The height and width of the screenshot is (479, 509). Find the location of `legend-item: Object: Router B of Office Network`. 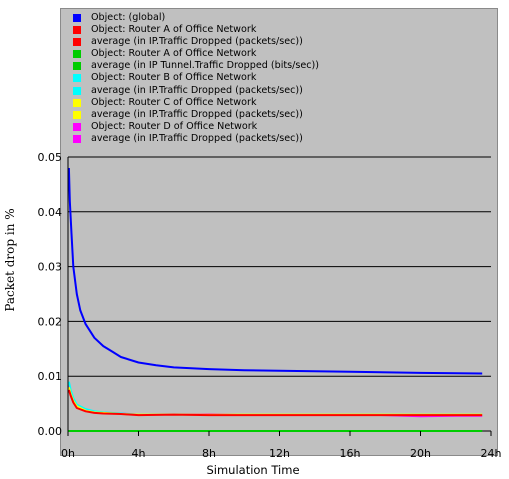

legend-item: Object: Router B of Office Network is located at coordinates (253, 78).